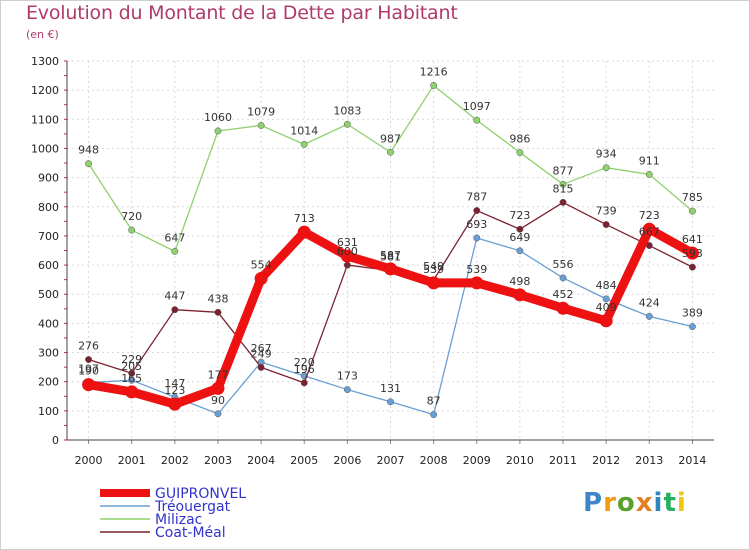 This screenshot has width=750, height=550. What do you see at coordinates (347, 460) in the screenshot?
I see `x-tick-label: 2006` at bounding box center [347, 460].